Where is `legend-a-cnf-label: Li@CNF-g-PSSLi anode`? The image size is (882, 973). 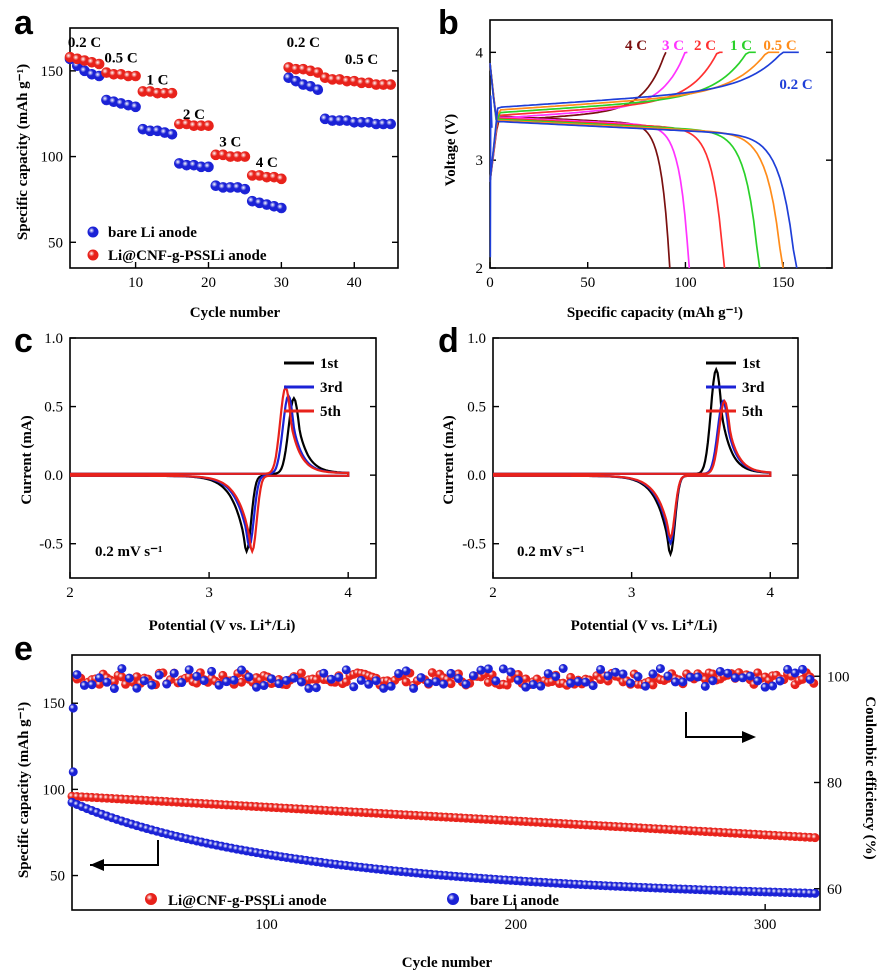 legend-a-cnf-label: Li@CNF-g-PSSLi anode is located at coordinates (187, 256).